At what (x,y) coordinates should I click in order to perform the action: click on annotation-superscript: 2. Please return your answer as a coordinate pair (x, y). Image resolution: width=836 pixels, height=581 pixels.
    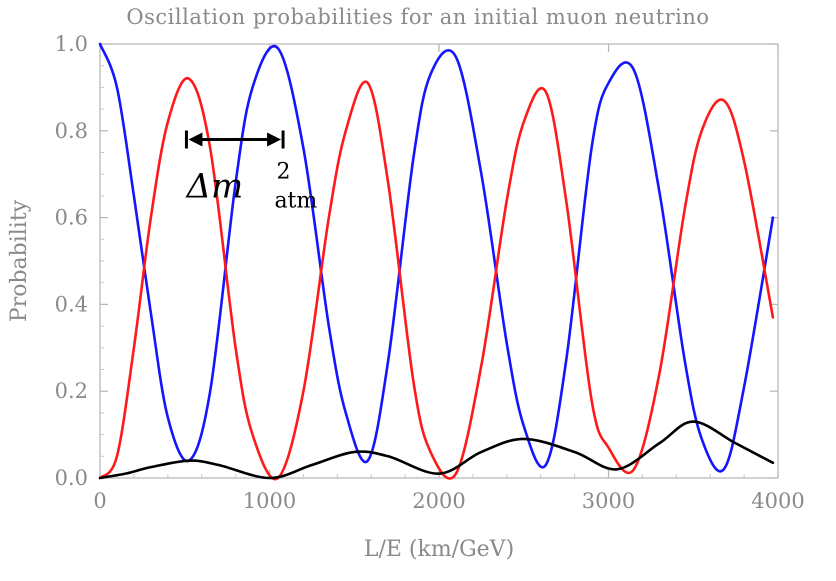
    Looking at the image, I should click on (283, 171).